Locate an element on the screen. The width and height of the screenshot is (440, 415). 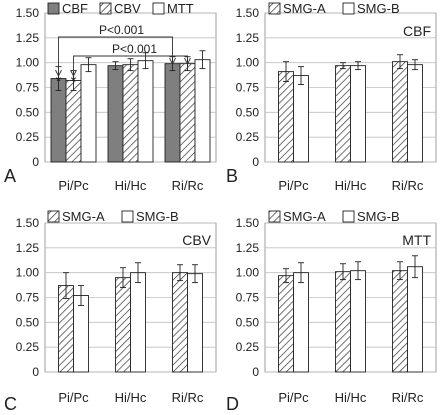
legend-label: MTT is located at coordinates (180, 8).